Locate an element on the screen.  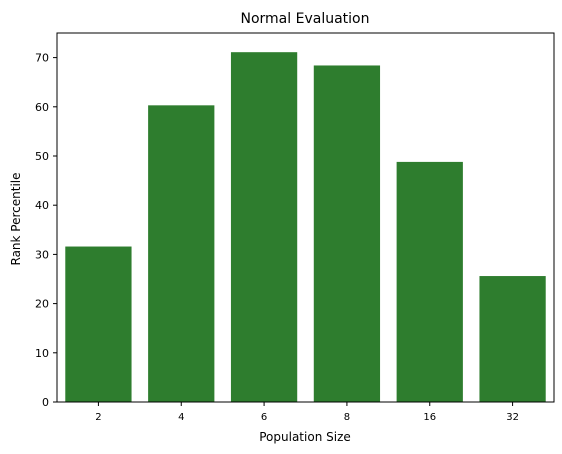
y-tick-label: 30 is located at coordinates (42, 254).